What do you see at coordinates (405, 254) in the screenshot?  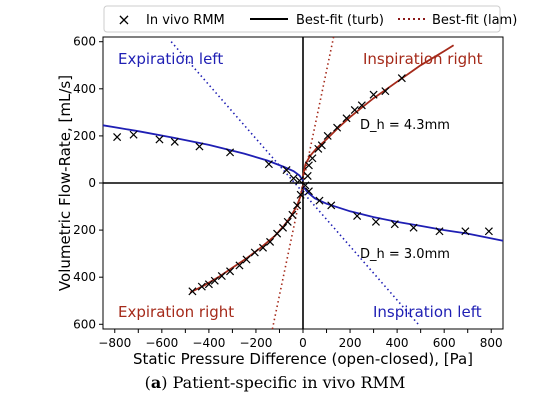 I see `annotation-dh-lower: D_h = 3.0mm` at bounding box center [405, 254].